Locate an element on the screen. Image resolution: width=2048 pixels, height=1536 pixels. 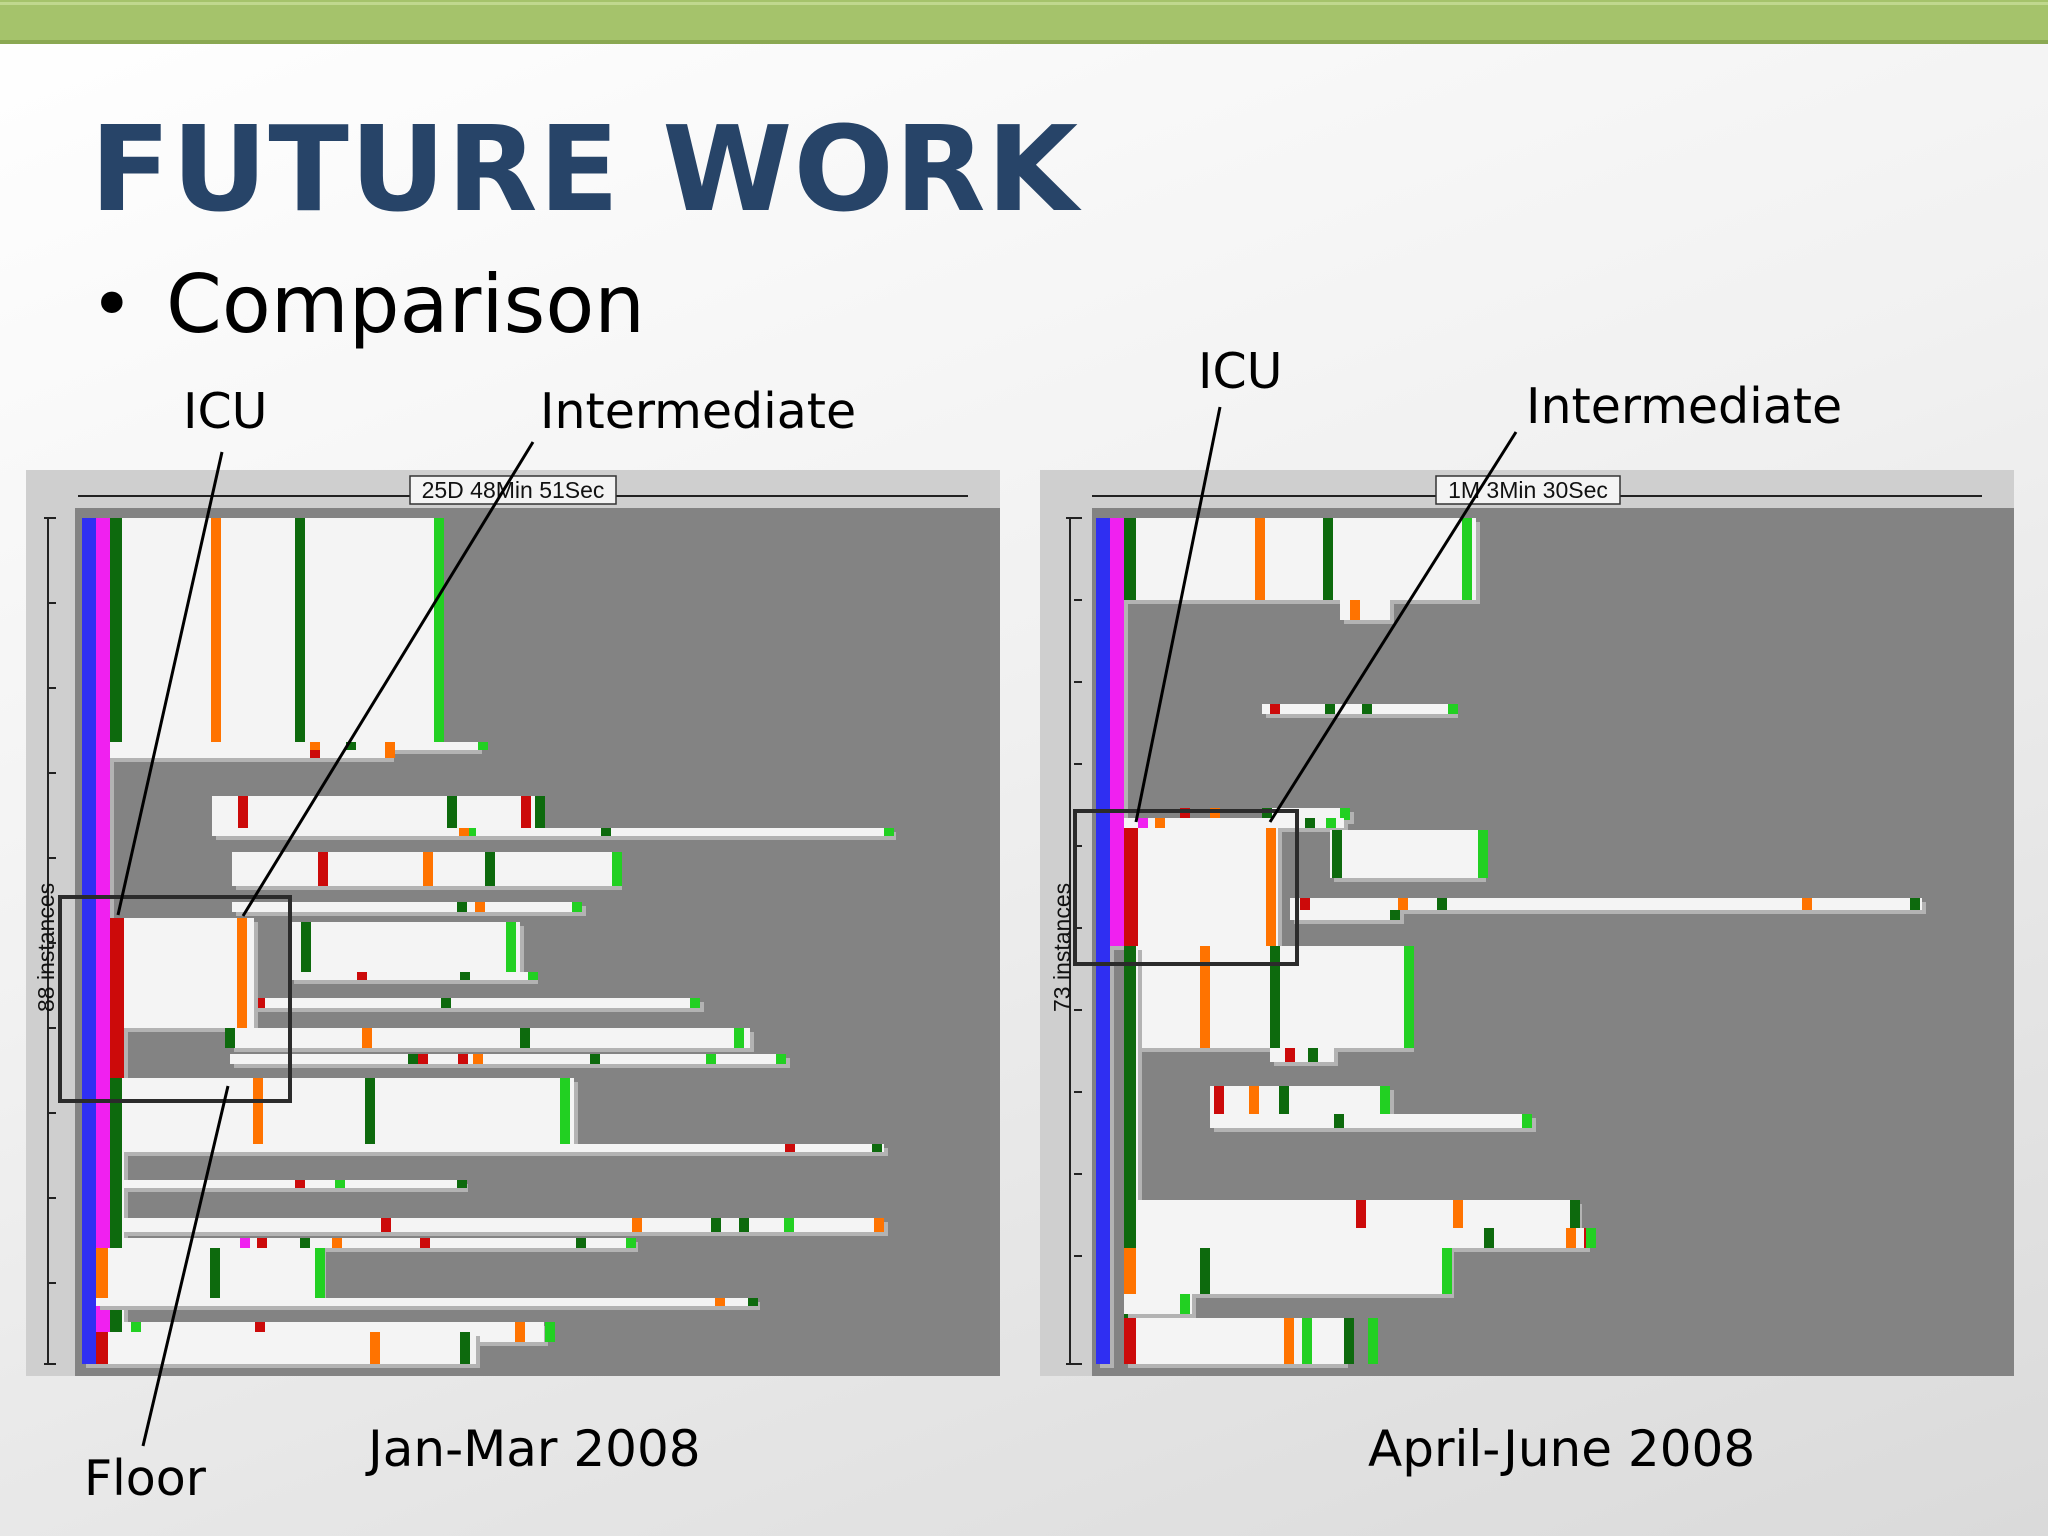
accent-top-bar is located at coordinates (1024, 22).